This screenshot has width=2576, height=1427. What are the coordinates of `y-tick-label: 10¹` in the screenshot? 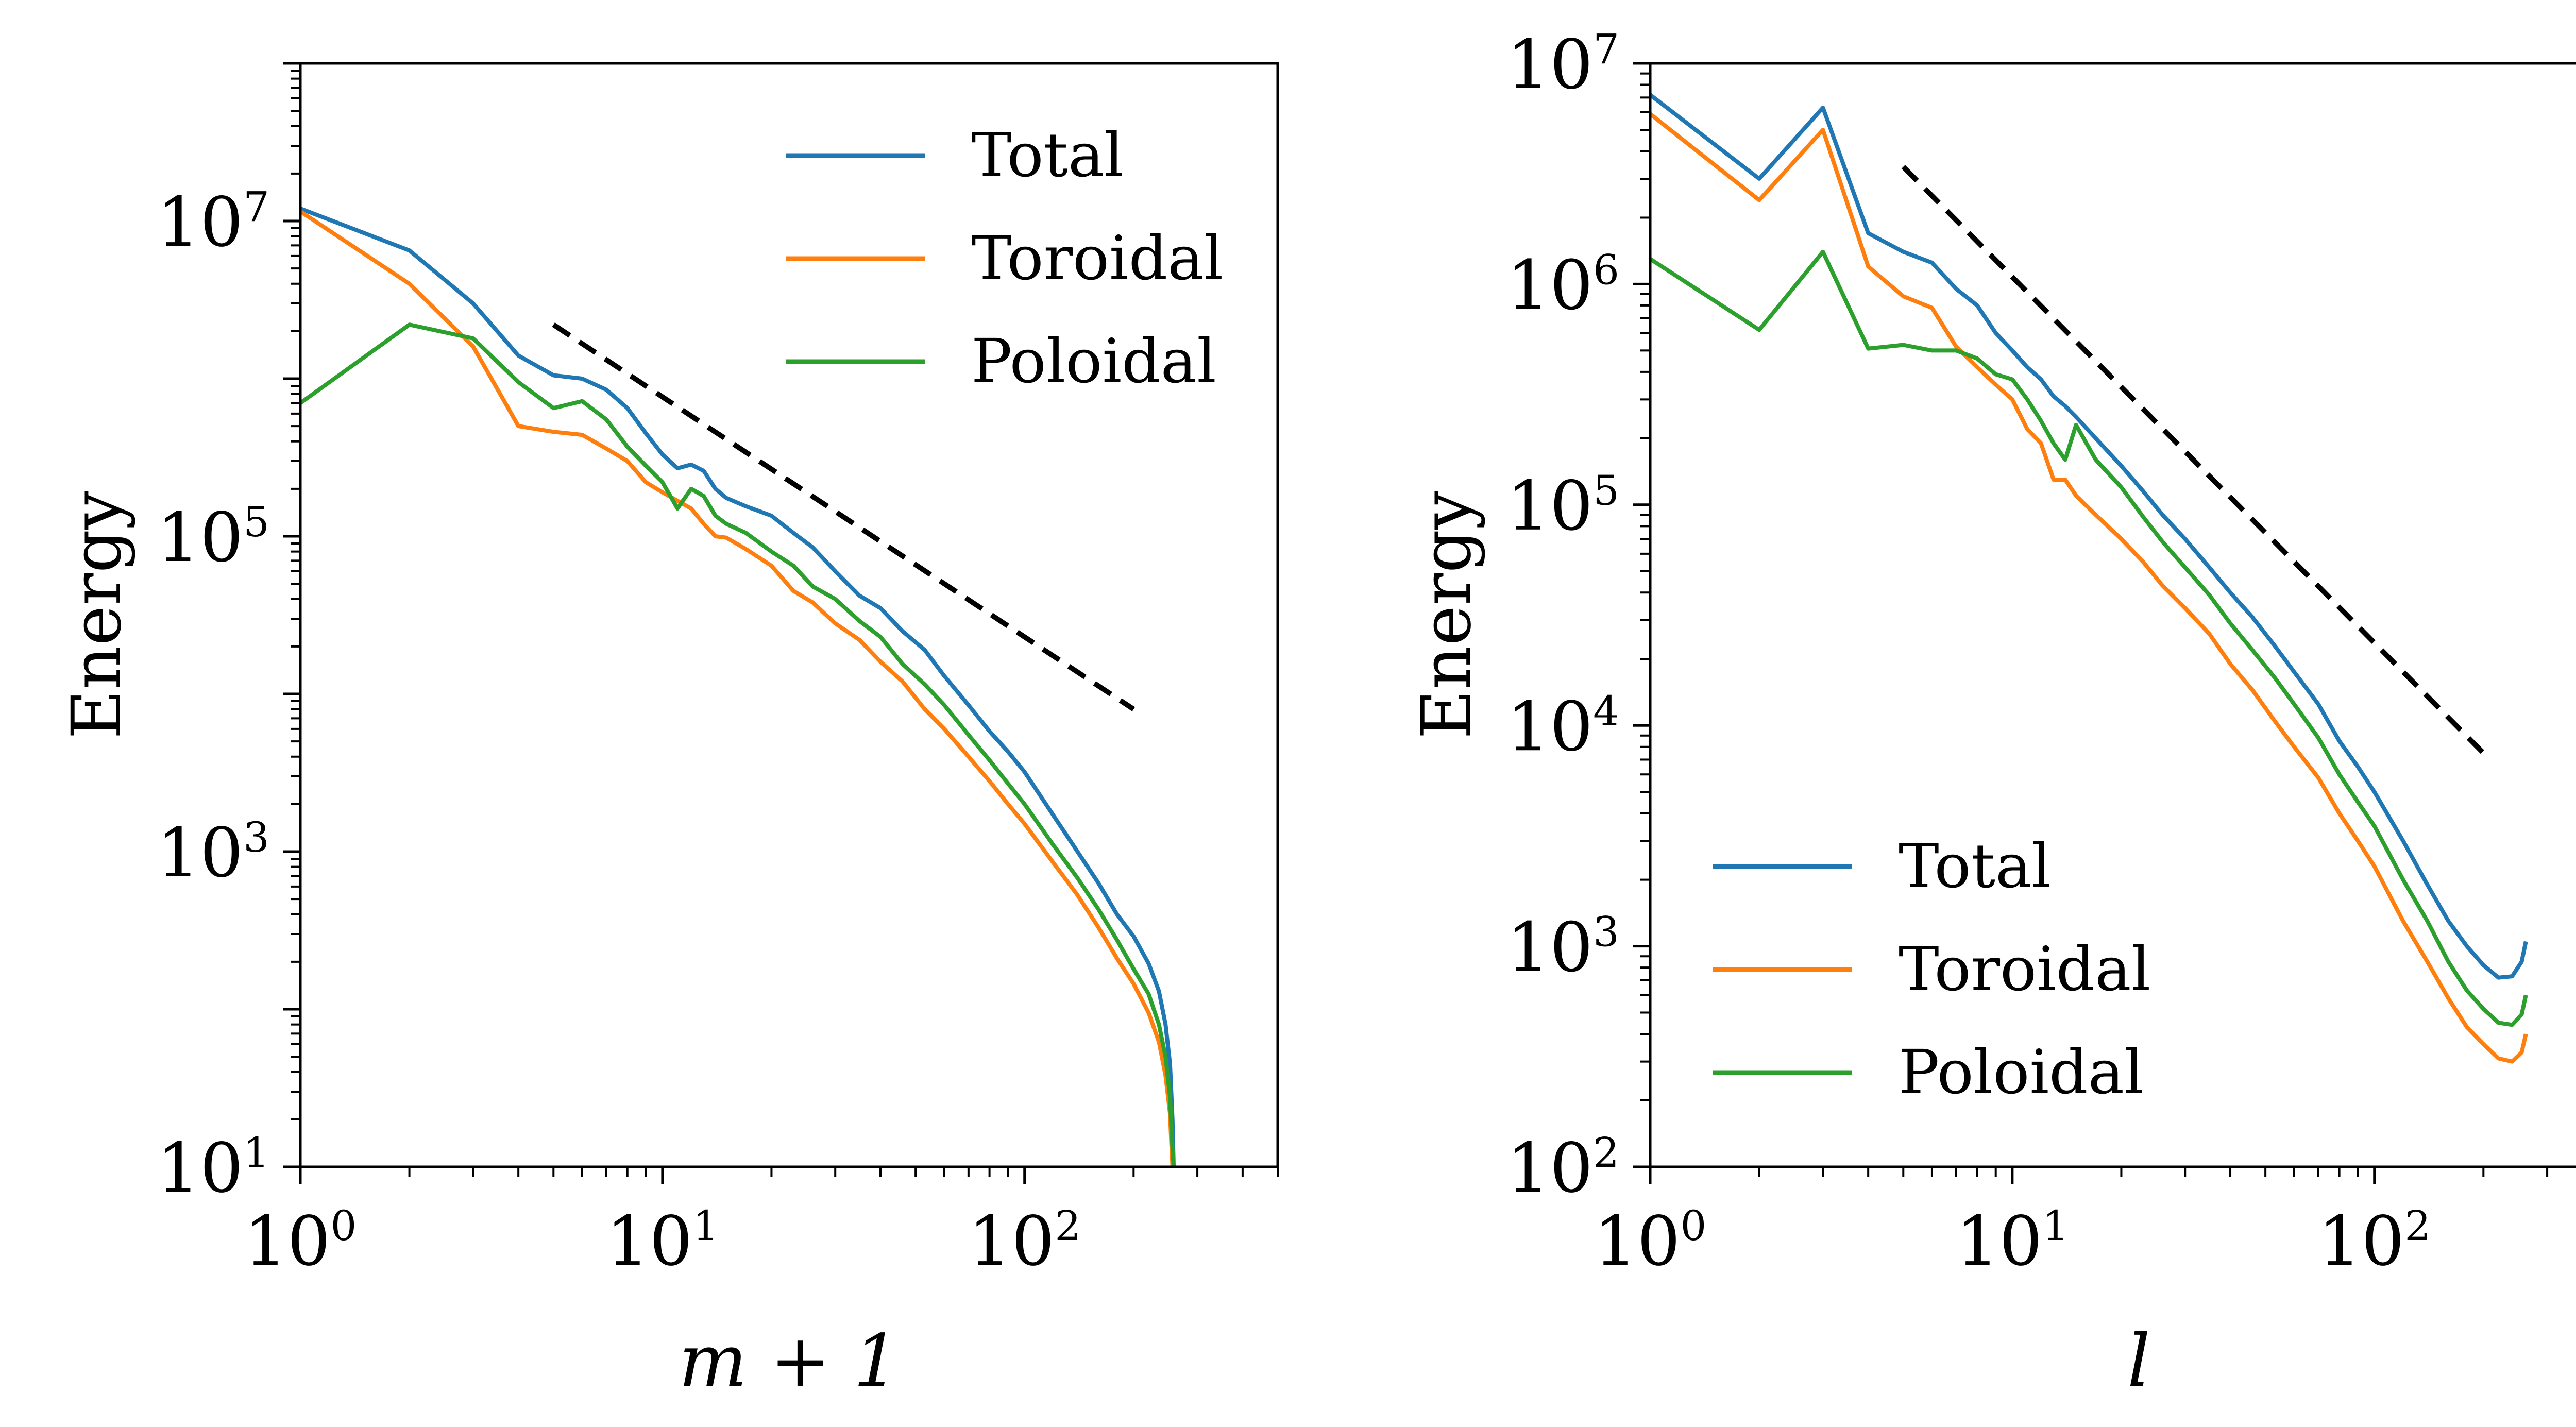 It's located at (213, 1168).